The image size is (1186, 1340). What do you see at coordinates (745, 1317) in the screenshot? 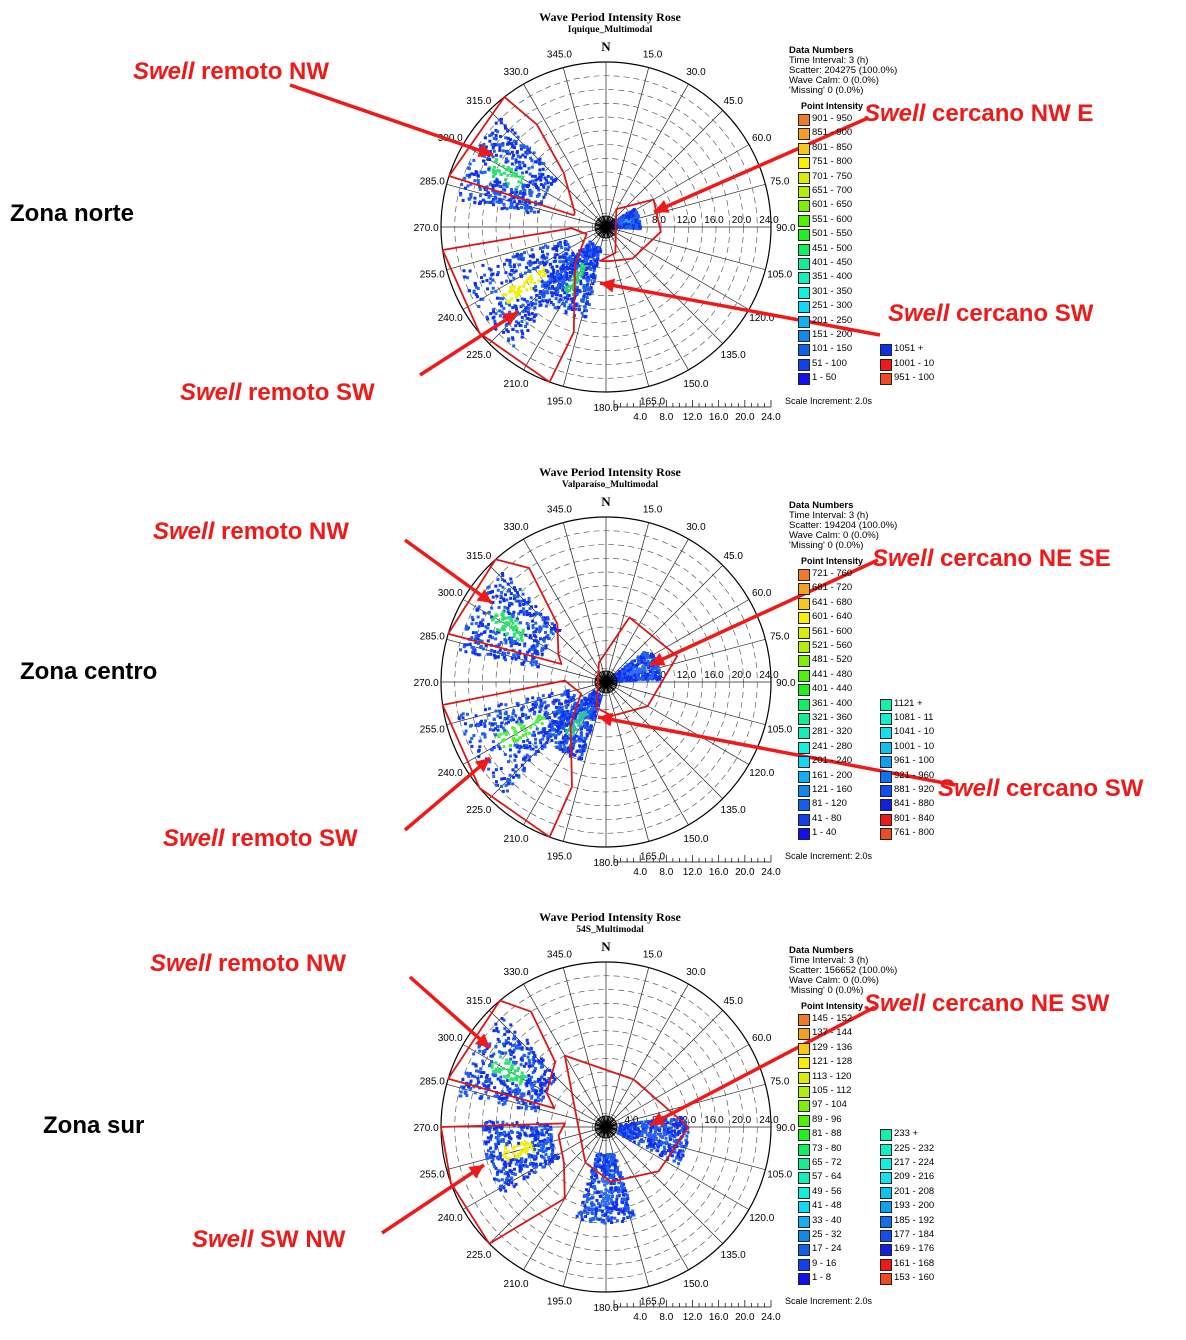
I see `scale-tick-label: 20.0` at bounding box center [745, 1317].